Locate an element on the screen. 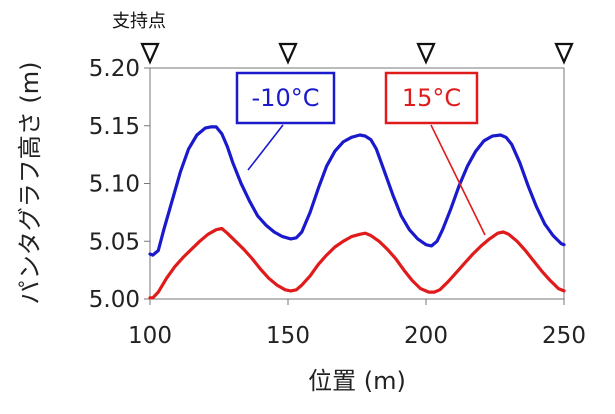 This screenshot has width=615, height=414. callout-line-minus10 is located at coordinates (265, 147).